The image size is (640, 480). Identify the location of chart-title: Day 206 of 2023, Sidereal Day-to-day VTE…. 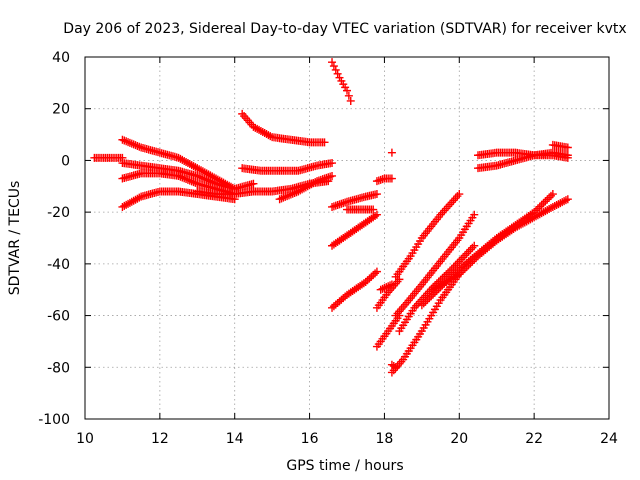
(344, 29).